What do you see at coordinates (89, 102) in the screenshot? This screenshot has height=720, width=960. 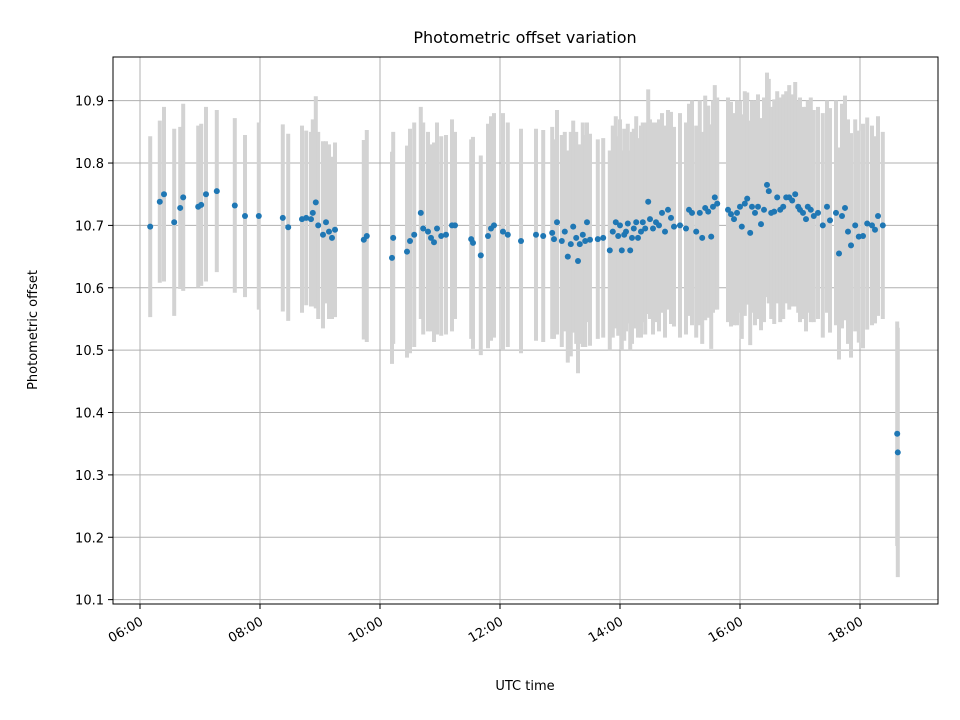 I see `y-tick-label: 10.9` at bounding box center [89, 102].